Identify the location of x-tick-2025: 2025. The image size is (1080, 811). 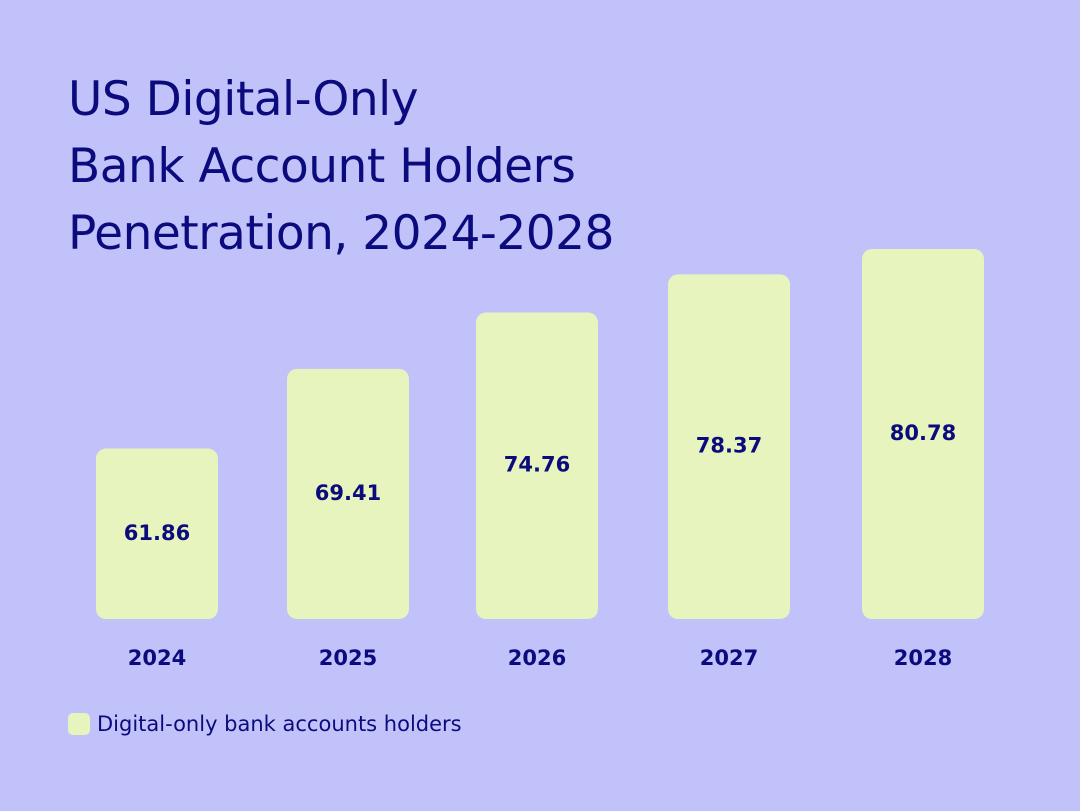
(348, 658).